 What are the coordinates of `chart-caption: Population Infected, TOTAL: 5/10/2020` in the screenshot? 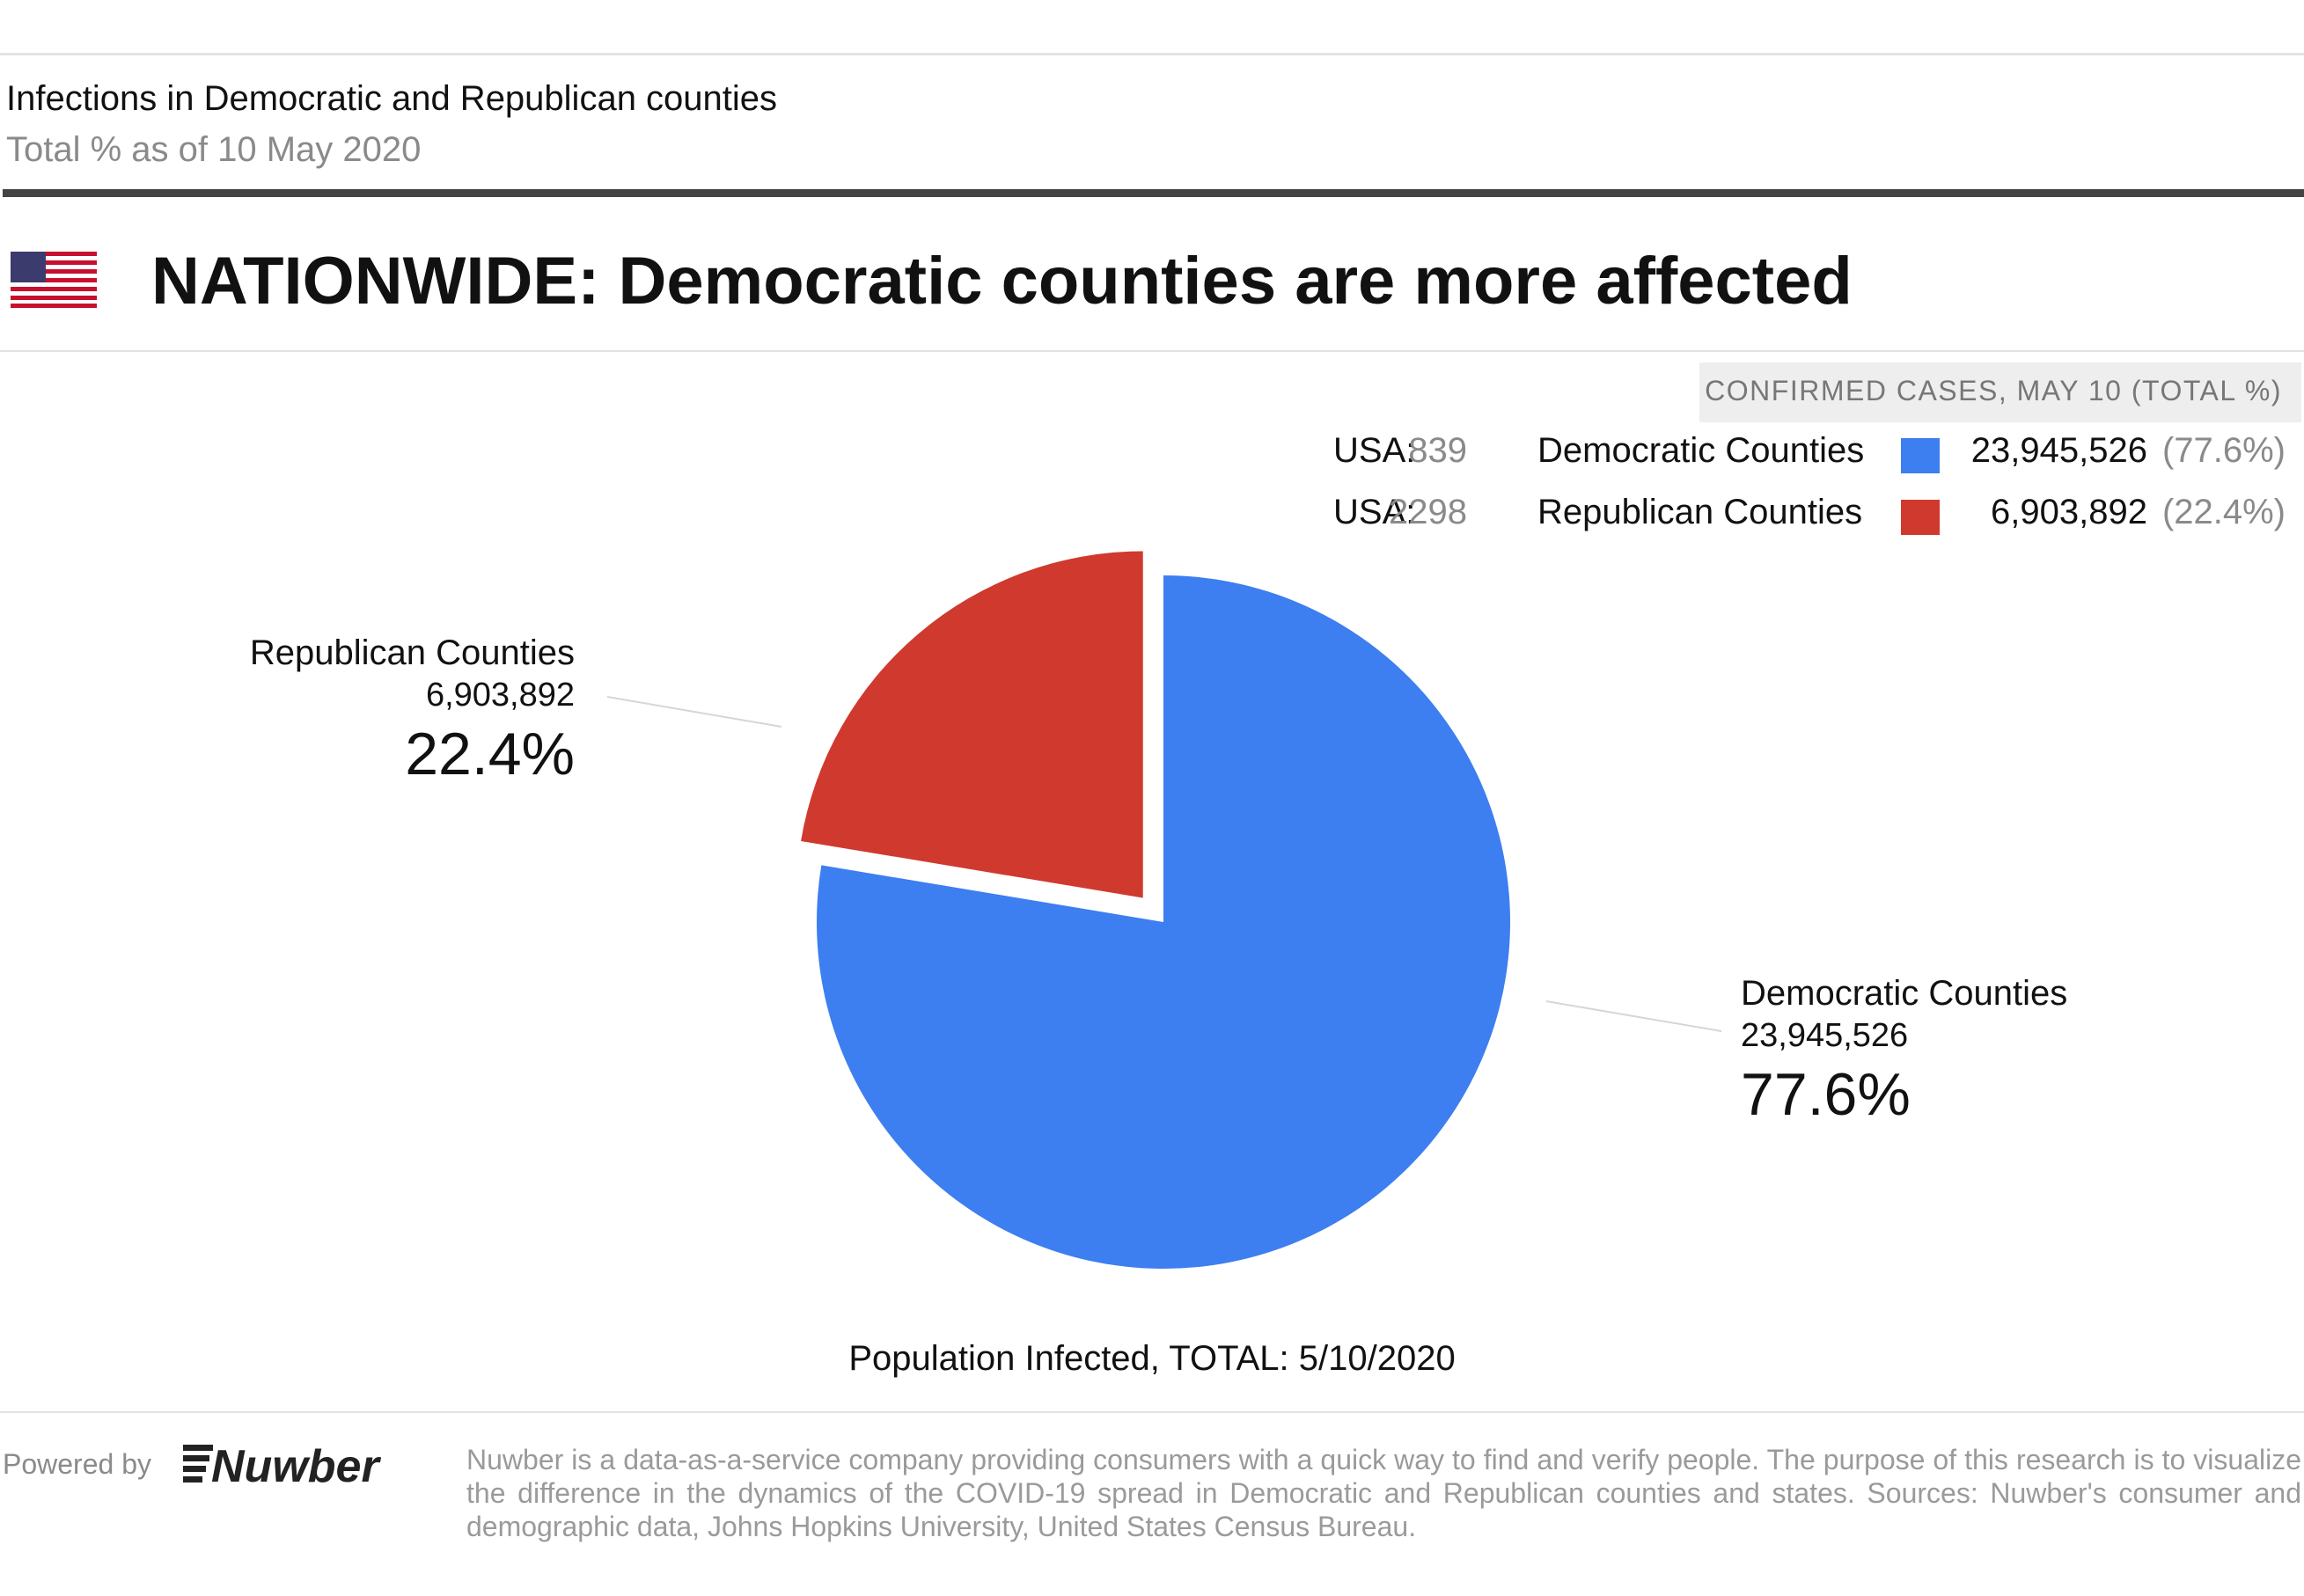 It's located at (1152, 1358).